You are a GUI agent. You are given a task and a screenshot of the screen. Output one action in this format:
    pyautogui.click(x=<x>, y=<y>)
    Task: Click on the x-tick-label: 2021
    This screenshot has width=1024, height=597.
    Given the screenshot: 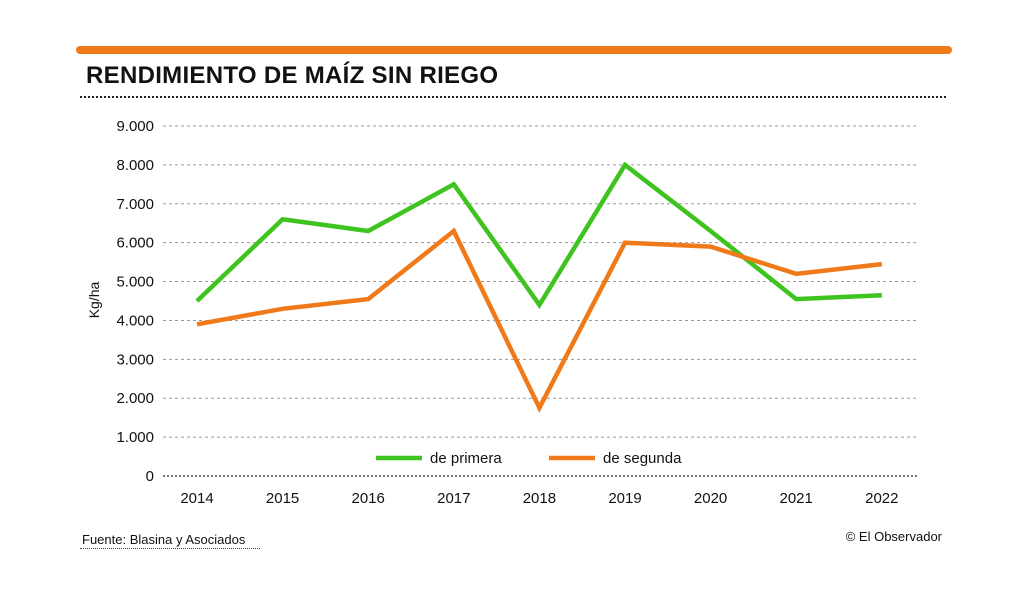 What is the action you would take?
    pyautogui.click(x=796, y=498)
    